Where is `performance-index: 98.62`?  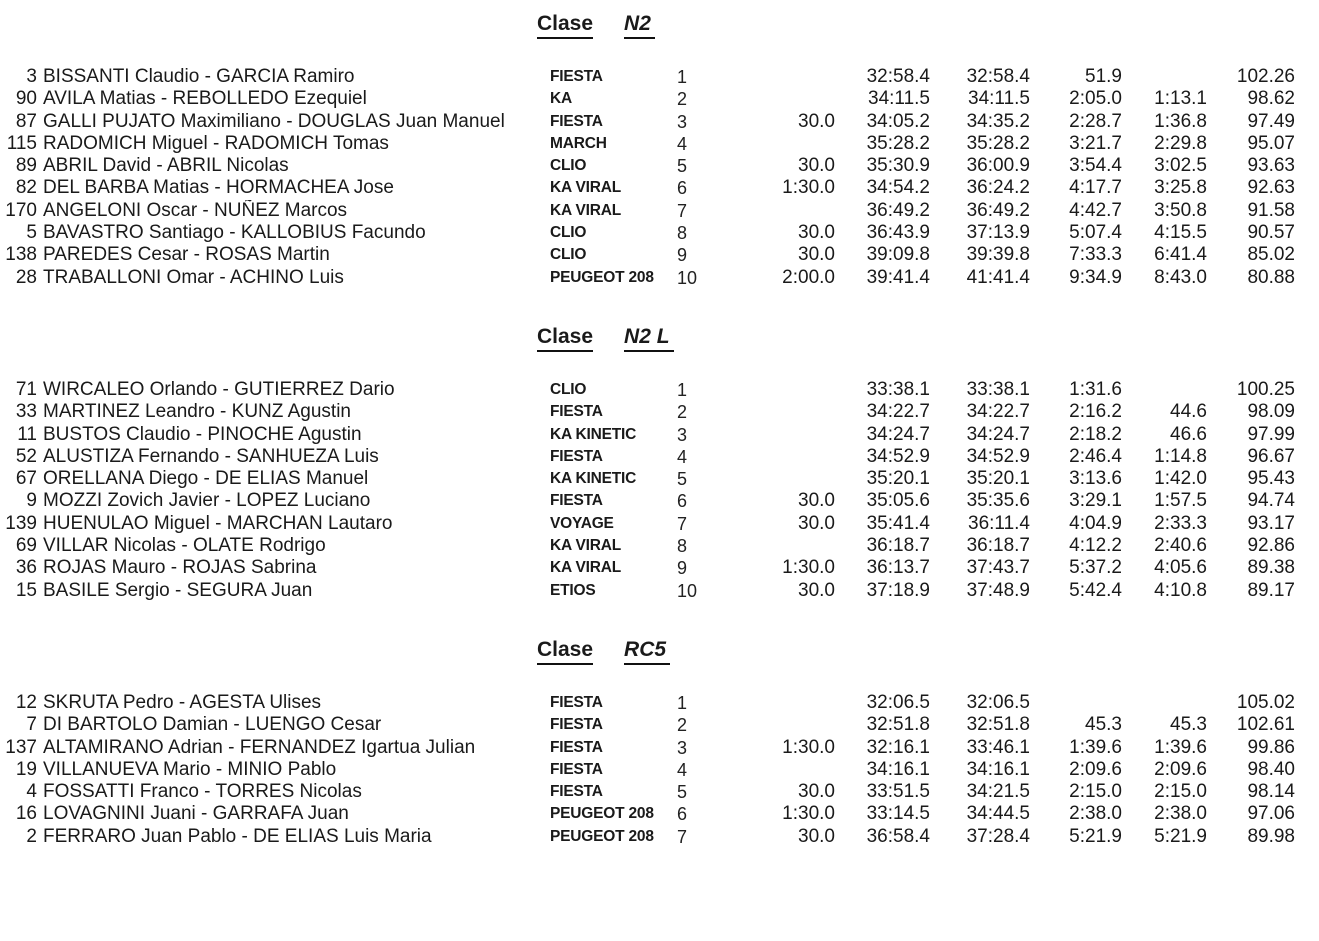
performance-index: 98.62 is located at coordinates (1271, 99).